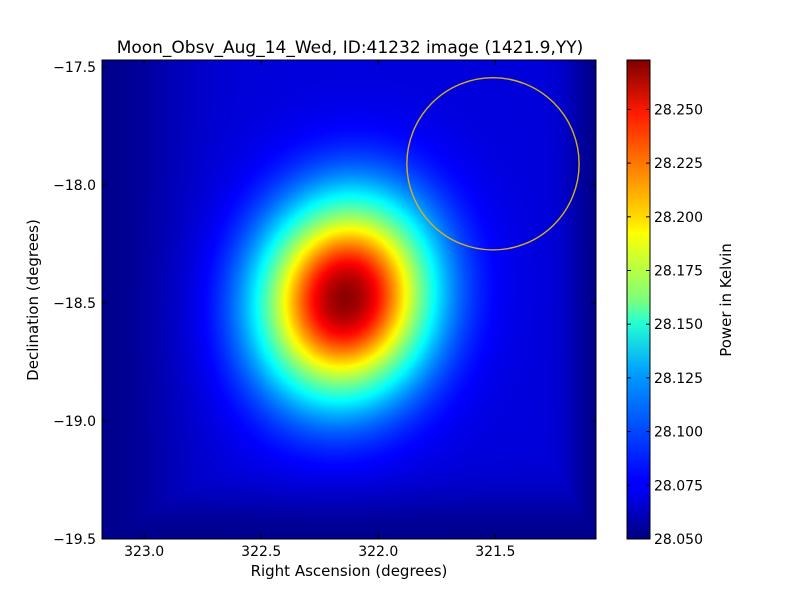  What do you see at coordinates (74, 68) in the screenshot?
I see `y-tick-label: −17.5` at bounding box center [74, 68].